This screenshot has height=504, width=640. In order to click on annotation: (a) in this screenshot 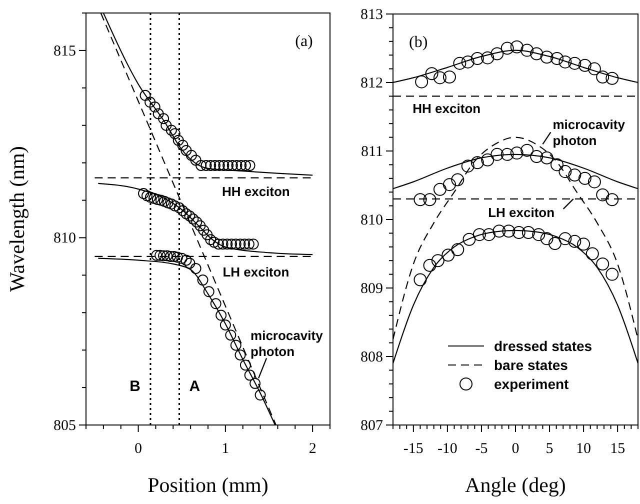, I will do `click(304, 41)`.